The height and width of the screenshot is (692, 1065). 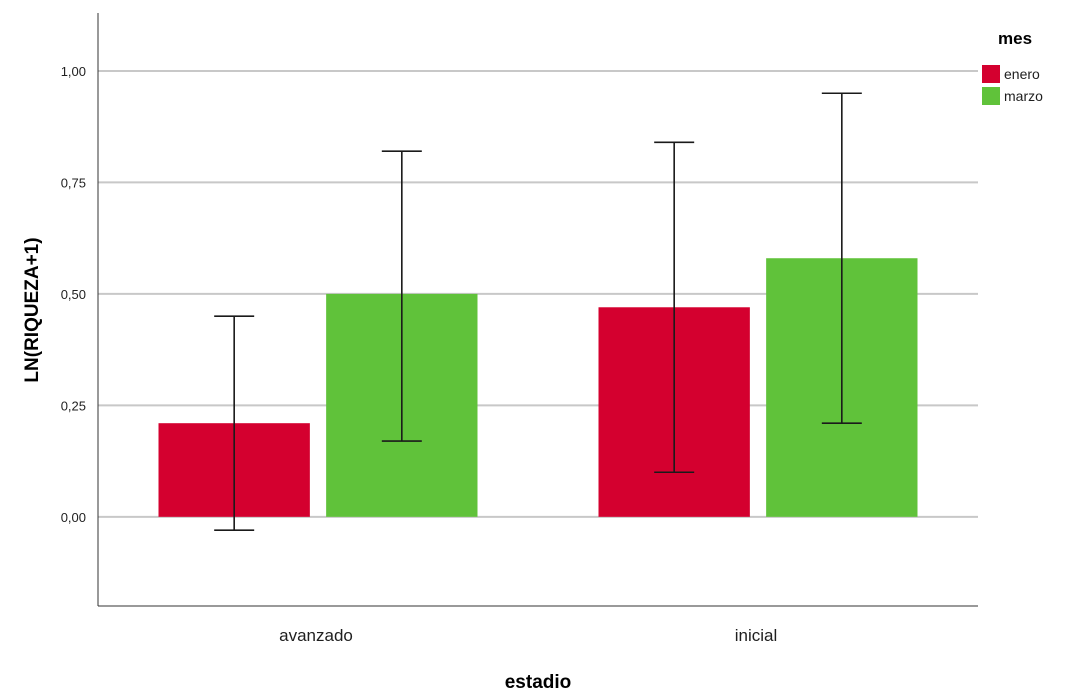 What do you see at coordinates (1022, 74) in the screenshot?
I see `legend-label: enero` at bounding box center [1022, 74].